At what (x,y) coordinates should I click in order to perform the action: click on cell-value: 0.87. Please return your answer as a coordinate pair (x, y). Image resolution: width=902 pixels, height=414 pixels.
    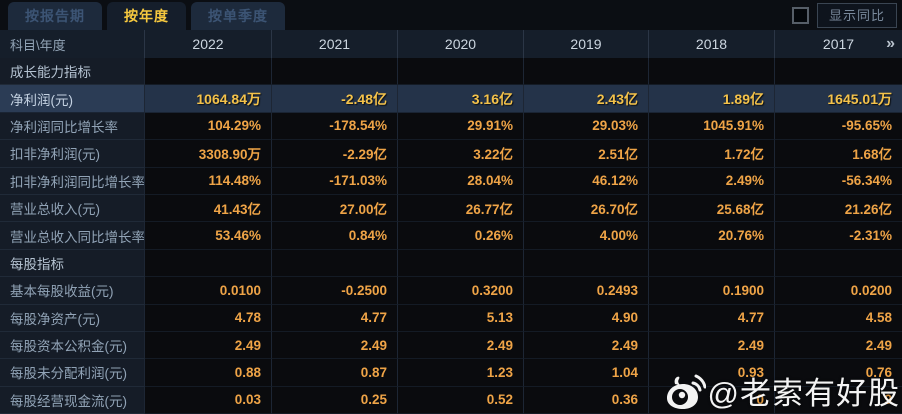
    Looking at the image, I should click on (335, 373).